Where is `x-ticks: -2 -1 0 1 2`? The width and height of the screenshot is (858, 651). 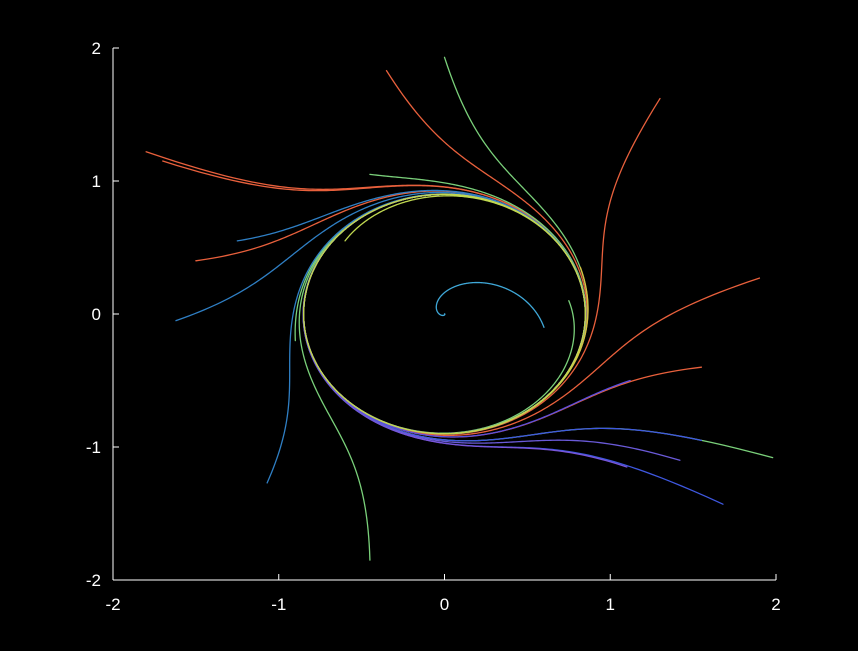
x-ticks: -2 -1 0 1 2 is located at coordinates (443, 594).